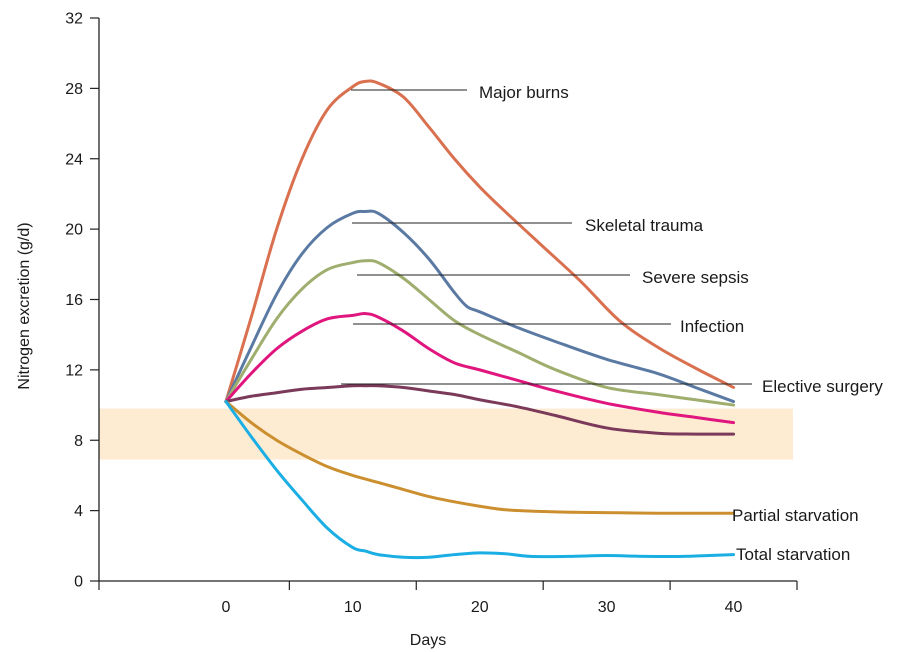 The image size is (914, 652). What do you see at coordinates (607, 607) in the screenshot?
I see `x-tick-label: 30` at bounding box center [607, 607].